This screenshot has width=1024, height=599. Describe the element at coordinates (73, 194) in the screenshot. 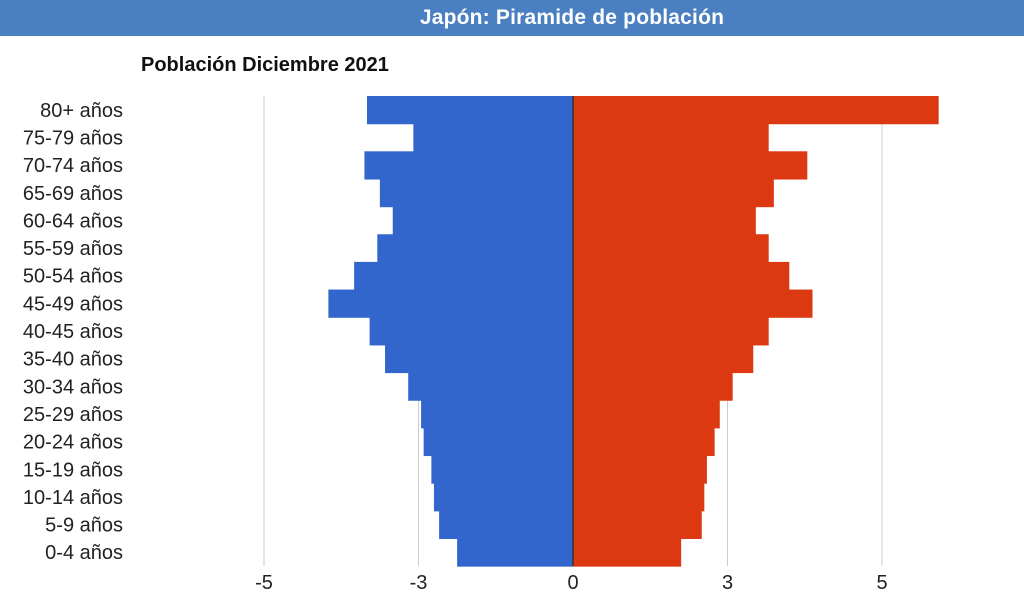

I see `category-label: 65-69 años` at that location.